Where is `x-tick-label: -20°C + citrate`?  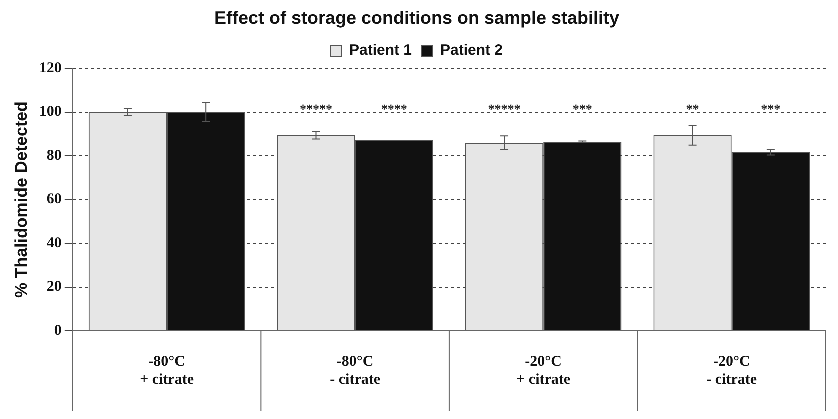 x-tick-label: -20°C + citrate is located at coordinates (543, 371).